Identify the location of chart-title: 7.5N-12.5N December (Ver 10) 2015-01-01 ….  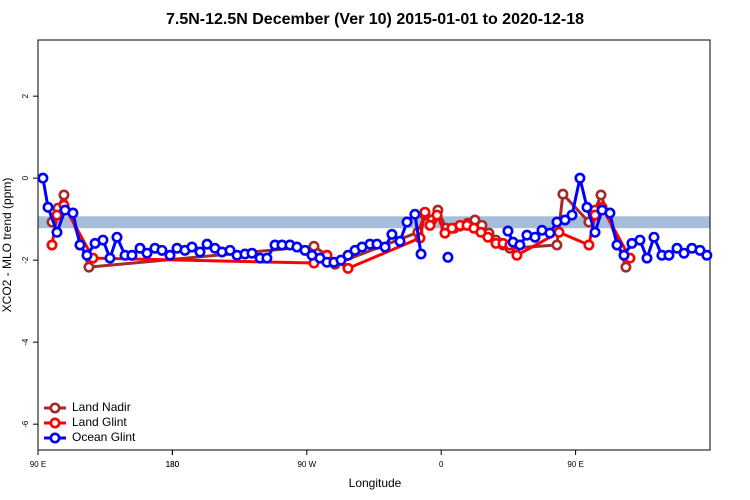
(375, 19).